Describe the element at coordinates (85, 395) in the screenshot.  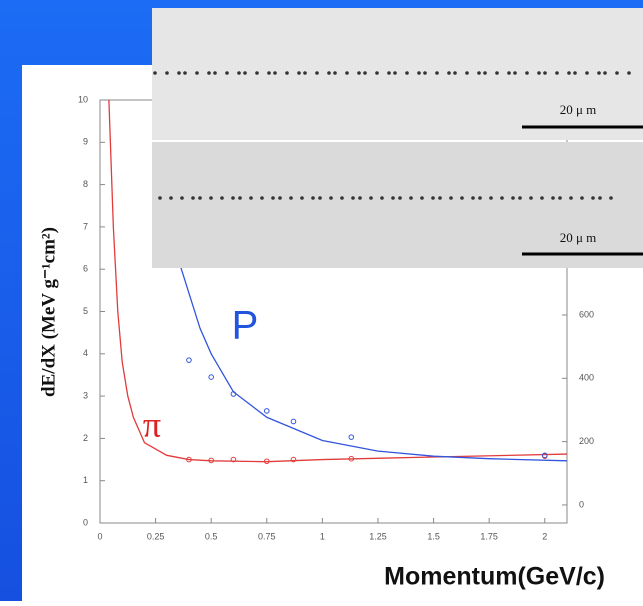
I see `y-tick-label: 3` at that location.